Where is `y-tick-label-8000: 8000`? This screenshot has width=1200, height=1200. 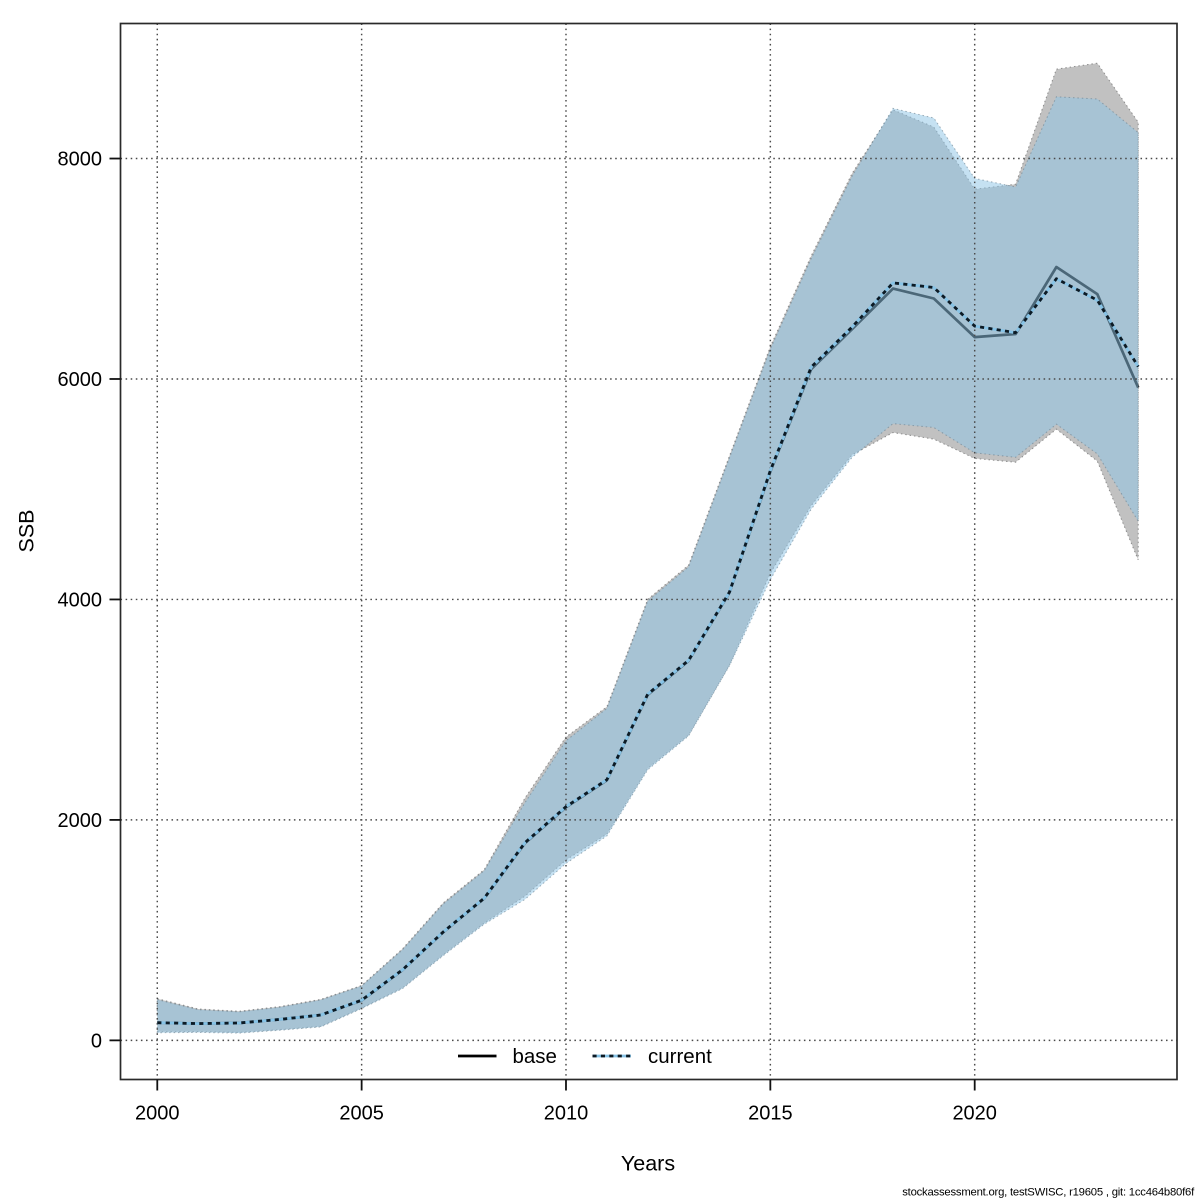 y-tick-label-8000: 8000 is located at coordinates (80, 160).